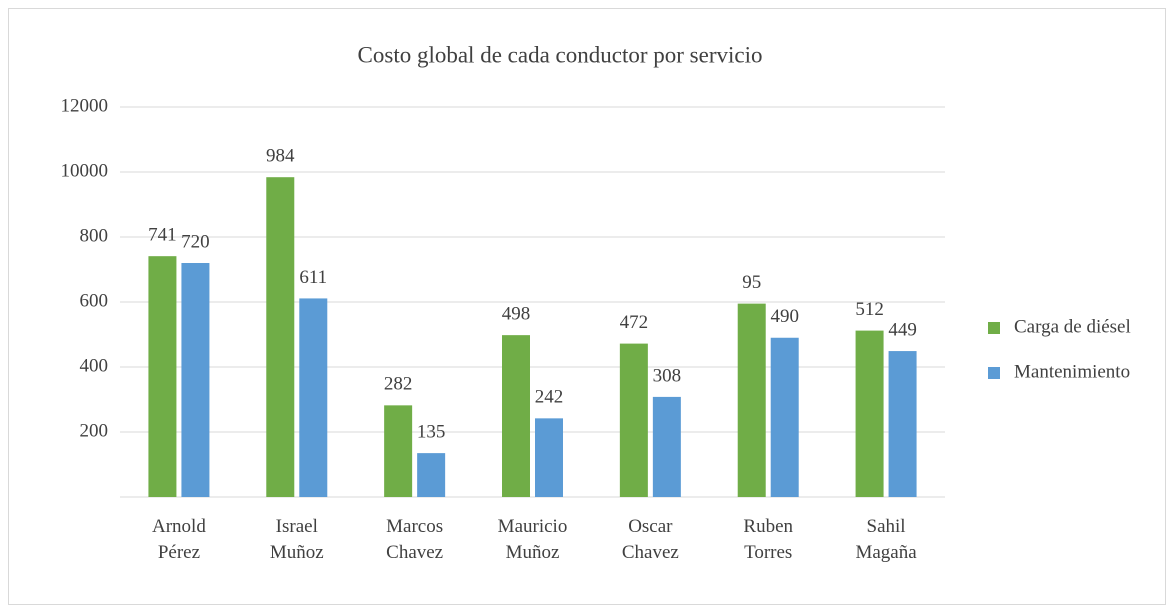  Describe the element at coordinates (195, 241) in the screenshot. I see `data-label: 720` at that location.